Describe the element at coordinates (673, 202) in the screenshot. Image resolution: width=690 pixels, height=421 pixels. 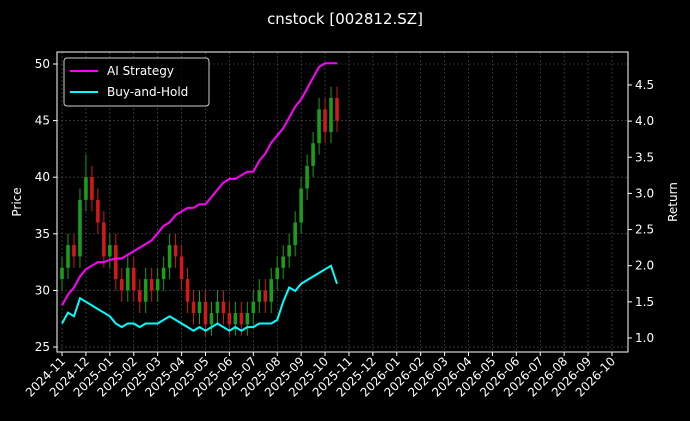
I see `y2-axis-label: Return` at that location.